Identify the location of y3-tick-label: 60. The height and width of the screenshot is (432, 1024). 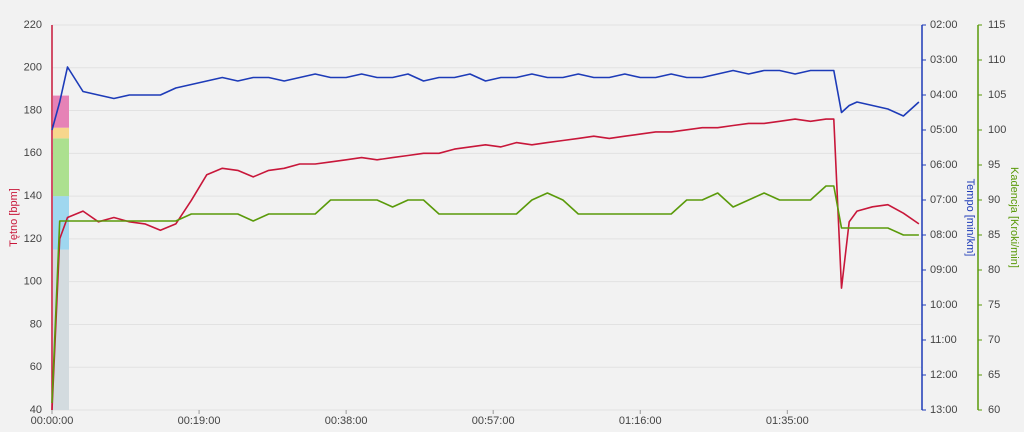
(994, 410).